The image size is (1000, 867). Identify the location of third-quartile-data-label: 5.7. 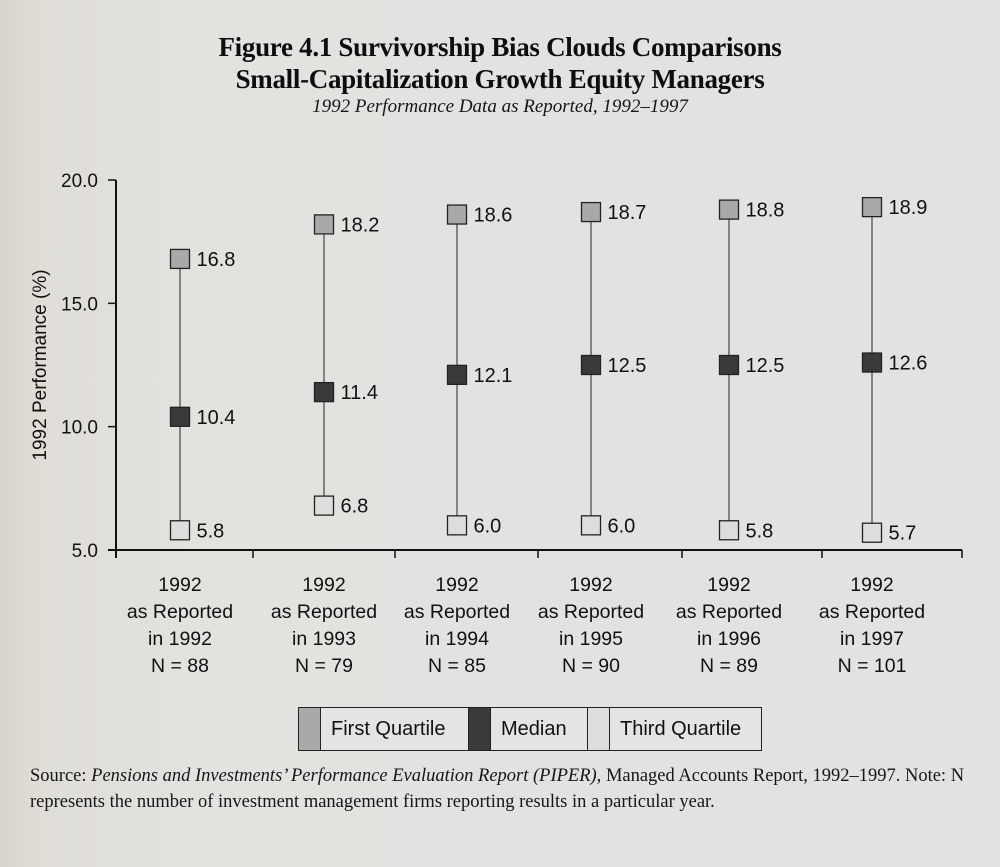
(903, 534).